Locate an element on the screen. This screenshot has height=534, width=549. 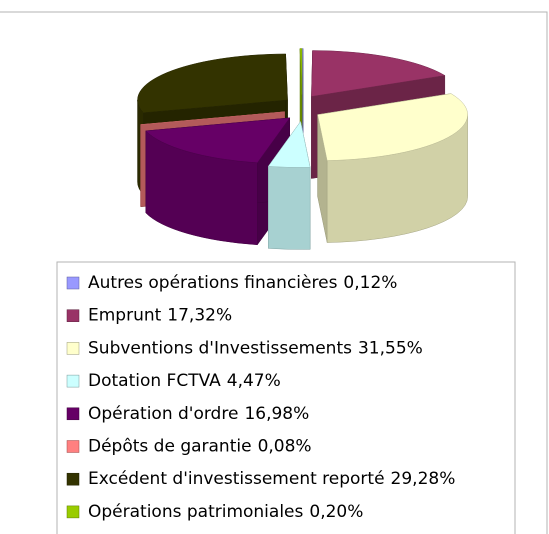
legend-value: 0,20% is located at coordinates (336, 512).